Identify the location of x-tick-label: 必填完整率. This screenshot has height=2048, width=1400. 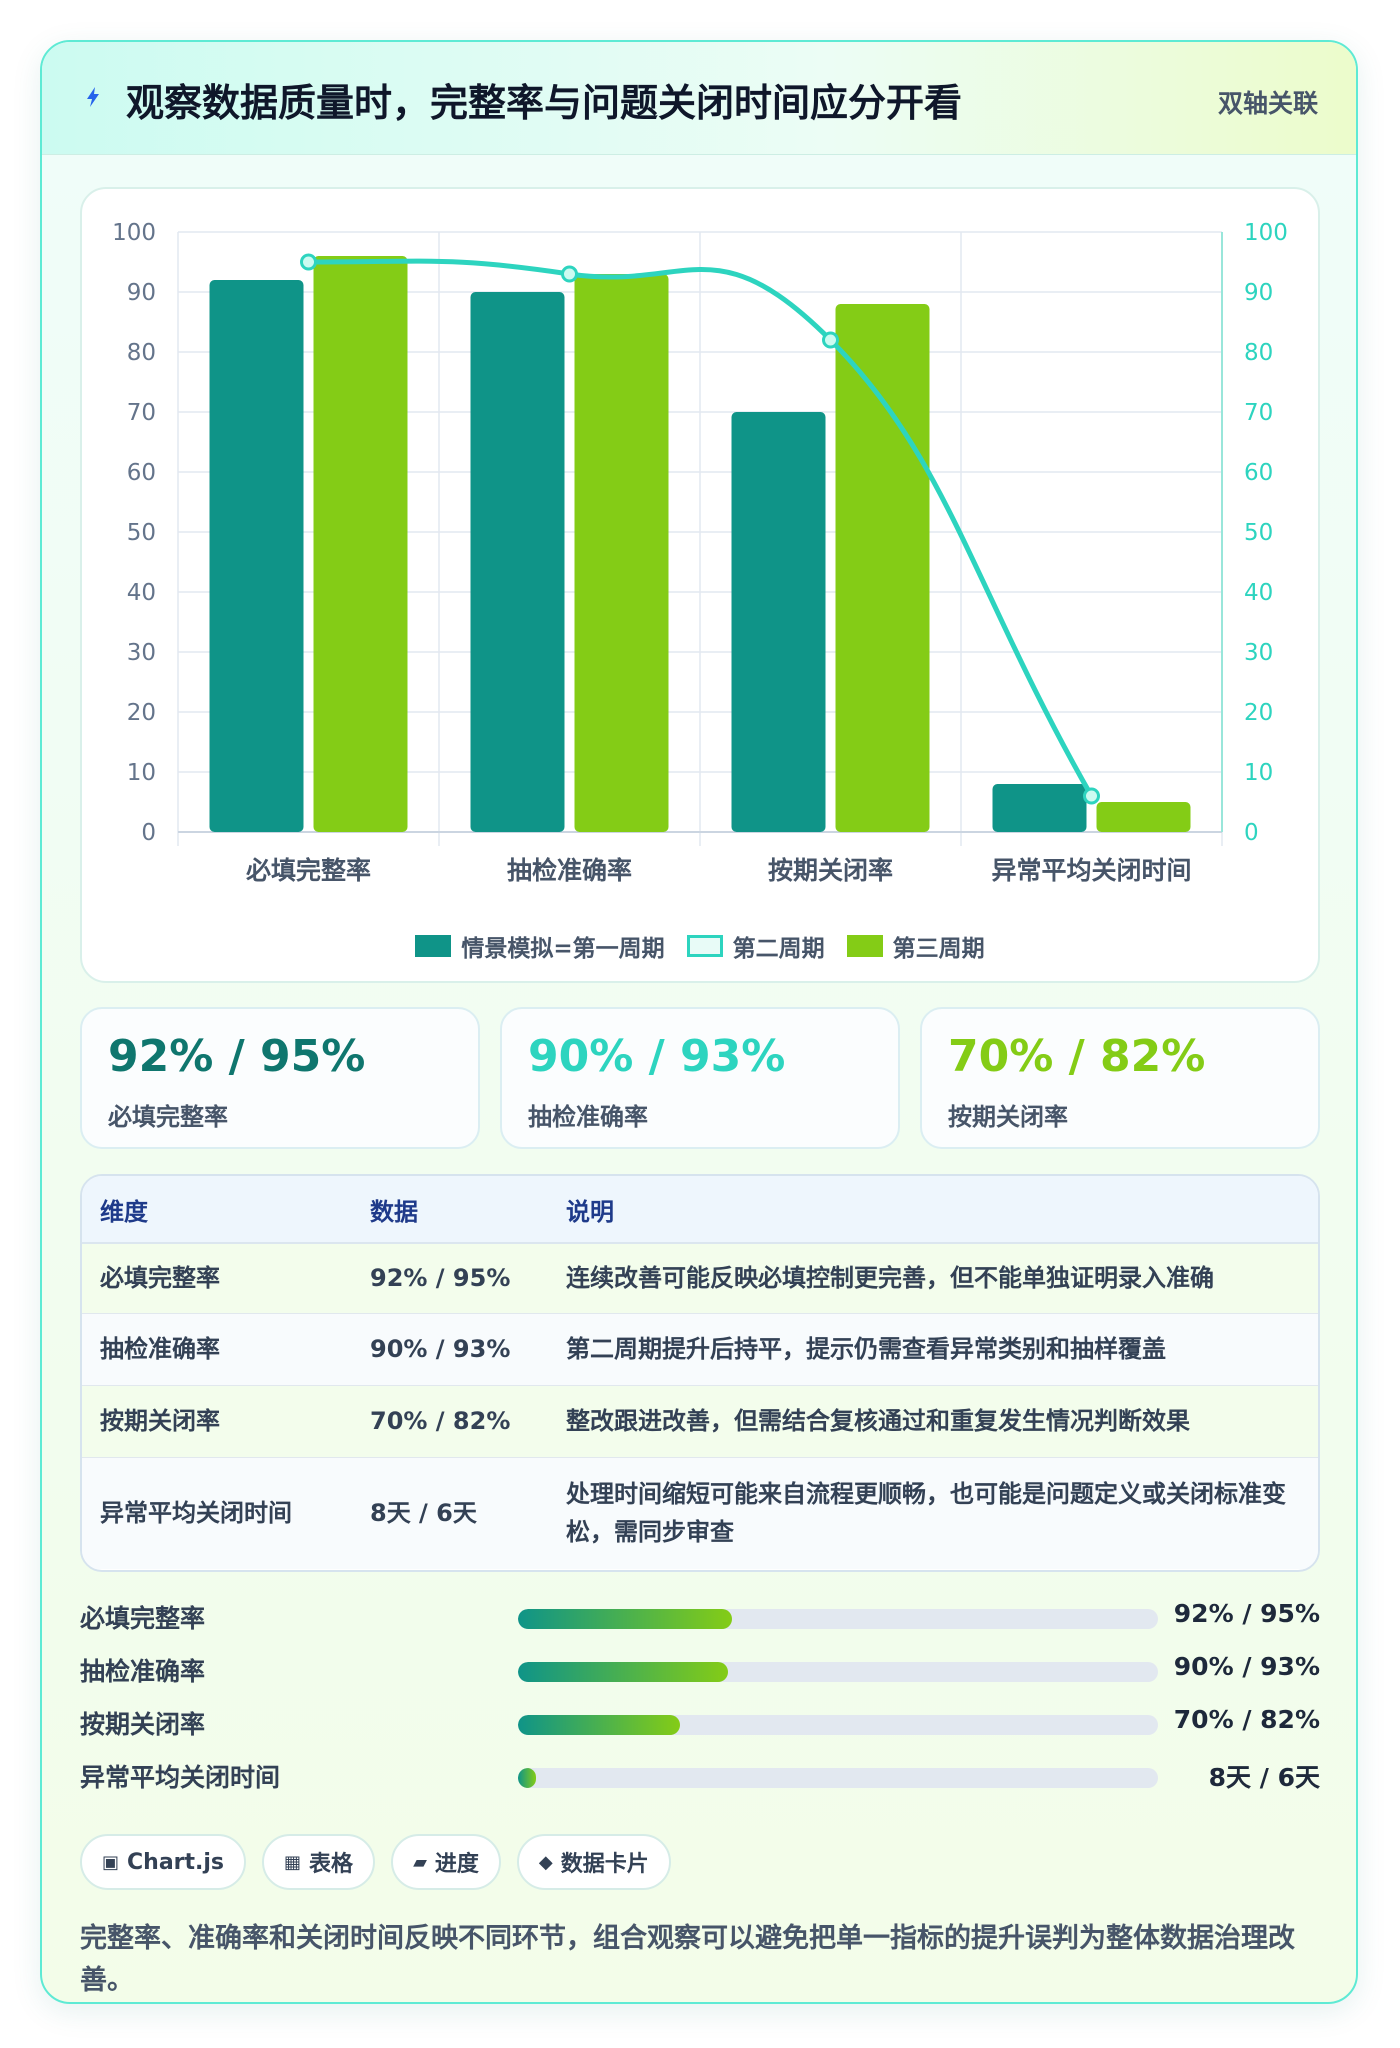
(308, 870).